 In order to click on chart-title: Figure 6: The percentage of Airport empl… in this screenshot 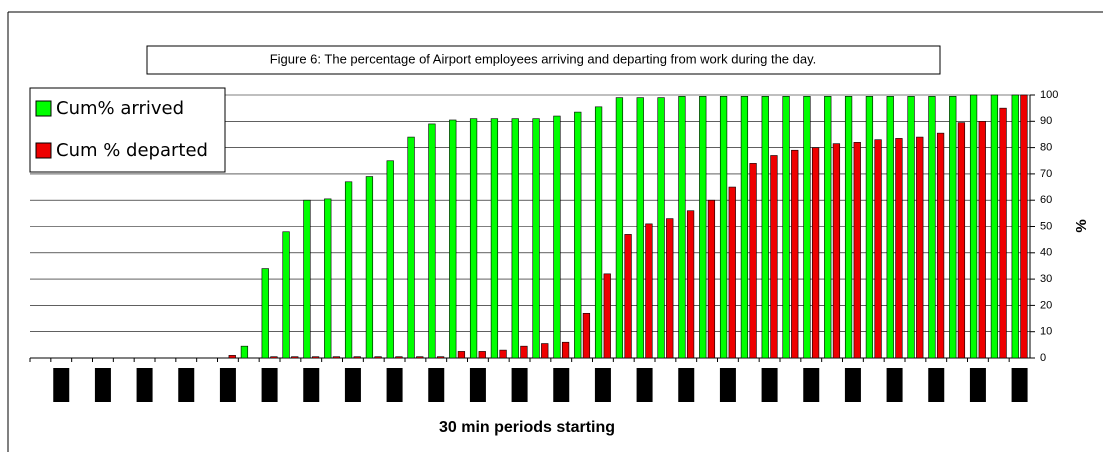, I will do `click(543, 58)`.